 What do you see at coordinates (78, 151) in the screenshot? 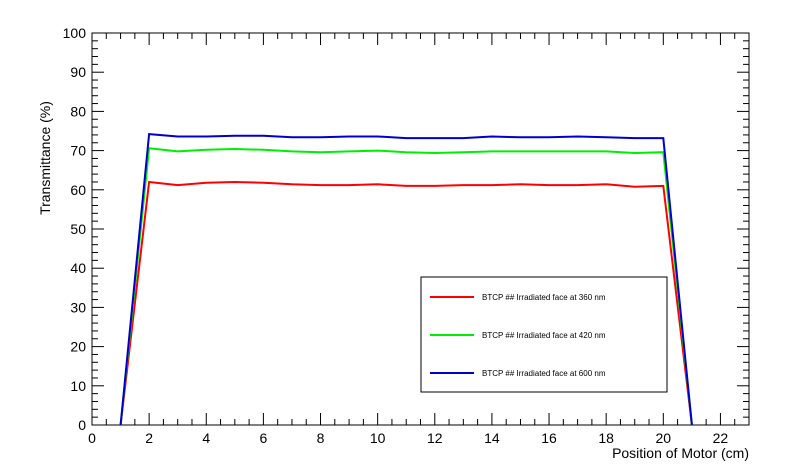
I see `y-tick-label: 70` at bounding box center [78, 151].